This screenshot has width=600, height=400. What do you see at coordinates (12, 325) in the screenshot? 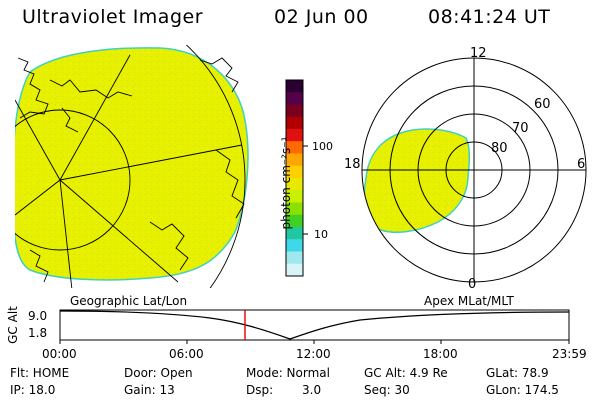
I see `altitude-axis-label: GC Alt` at bounding box center [12, 325].